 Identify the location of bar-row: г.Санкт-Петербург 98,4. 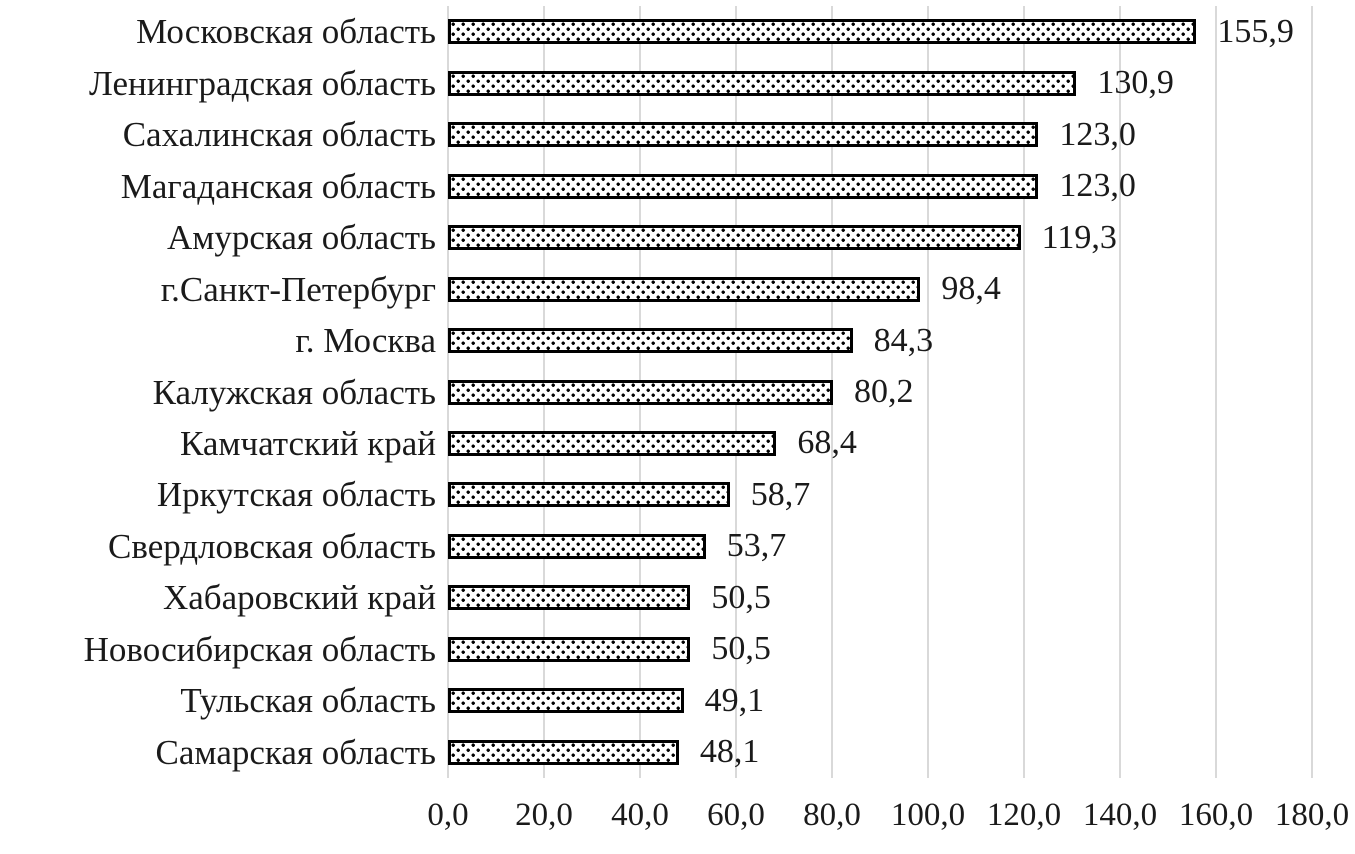
(656, 288).